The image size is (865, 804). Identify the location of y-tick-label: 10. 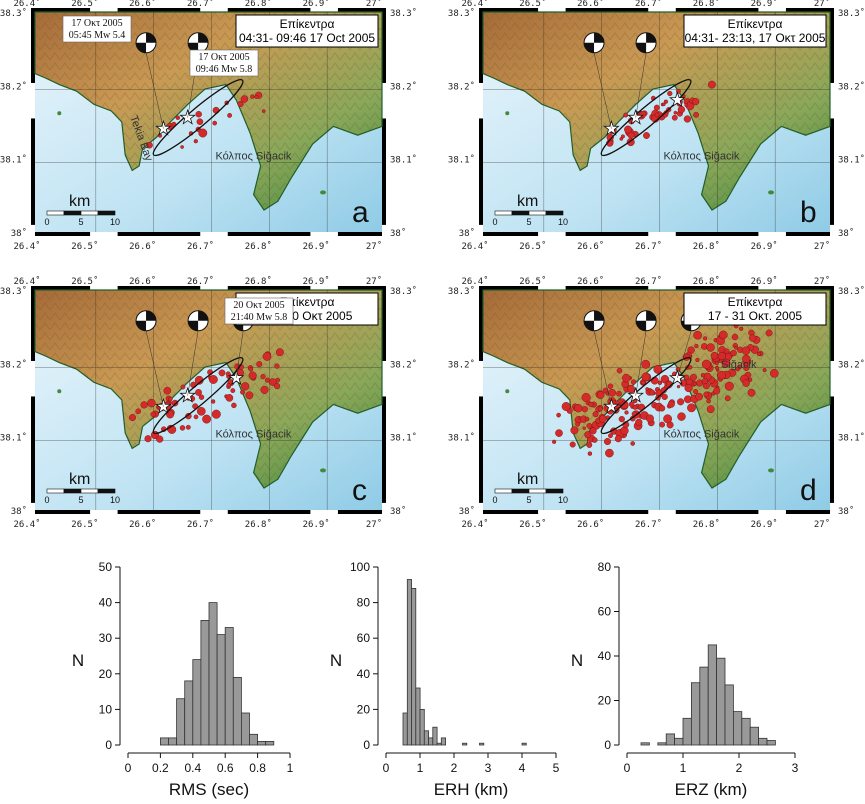
(106, 709).